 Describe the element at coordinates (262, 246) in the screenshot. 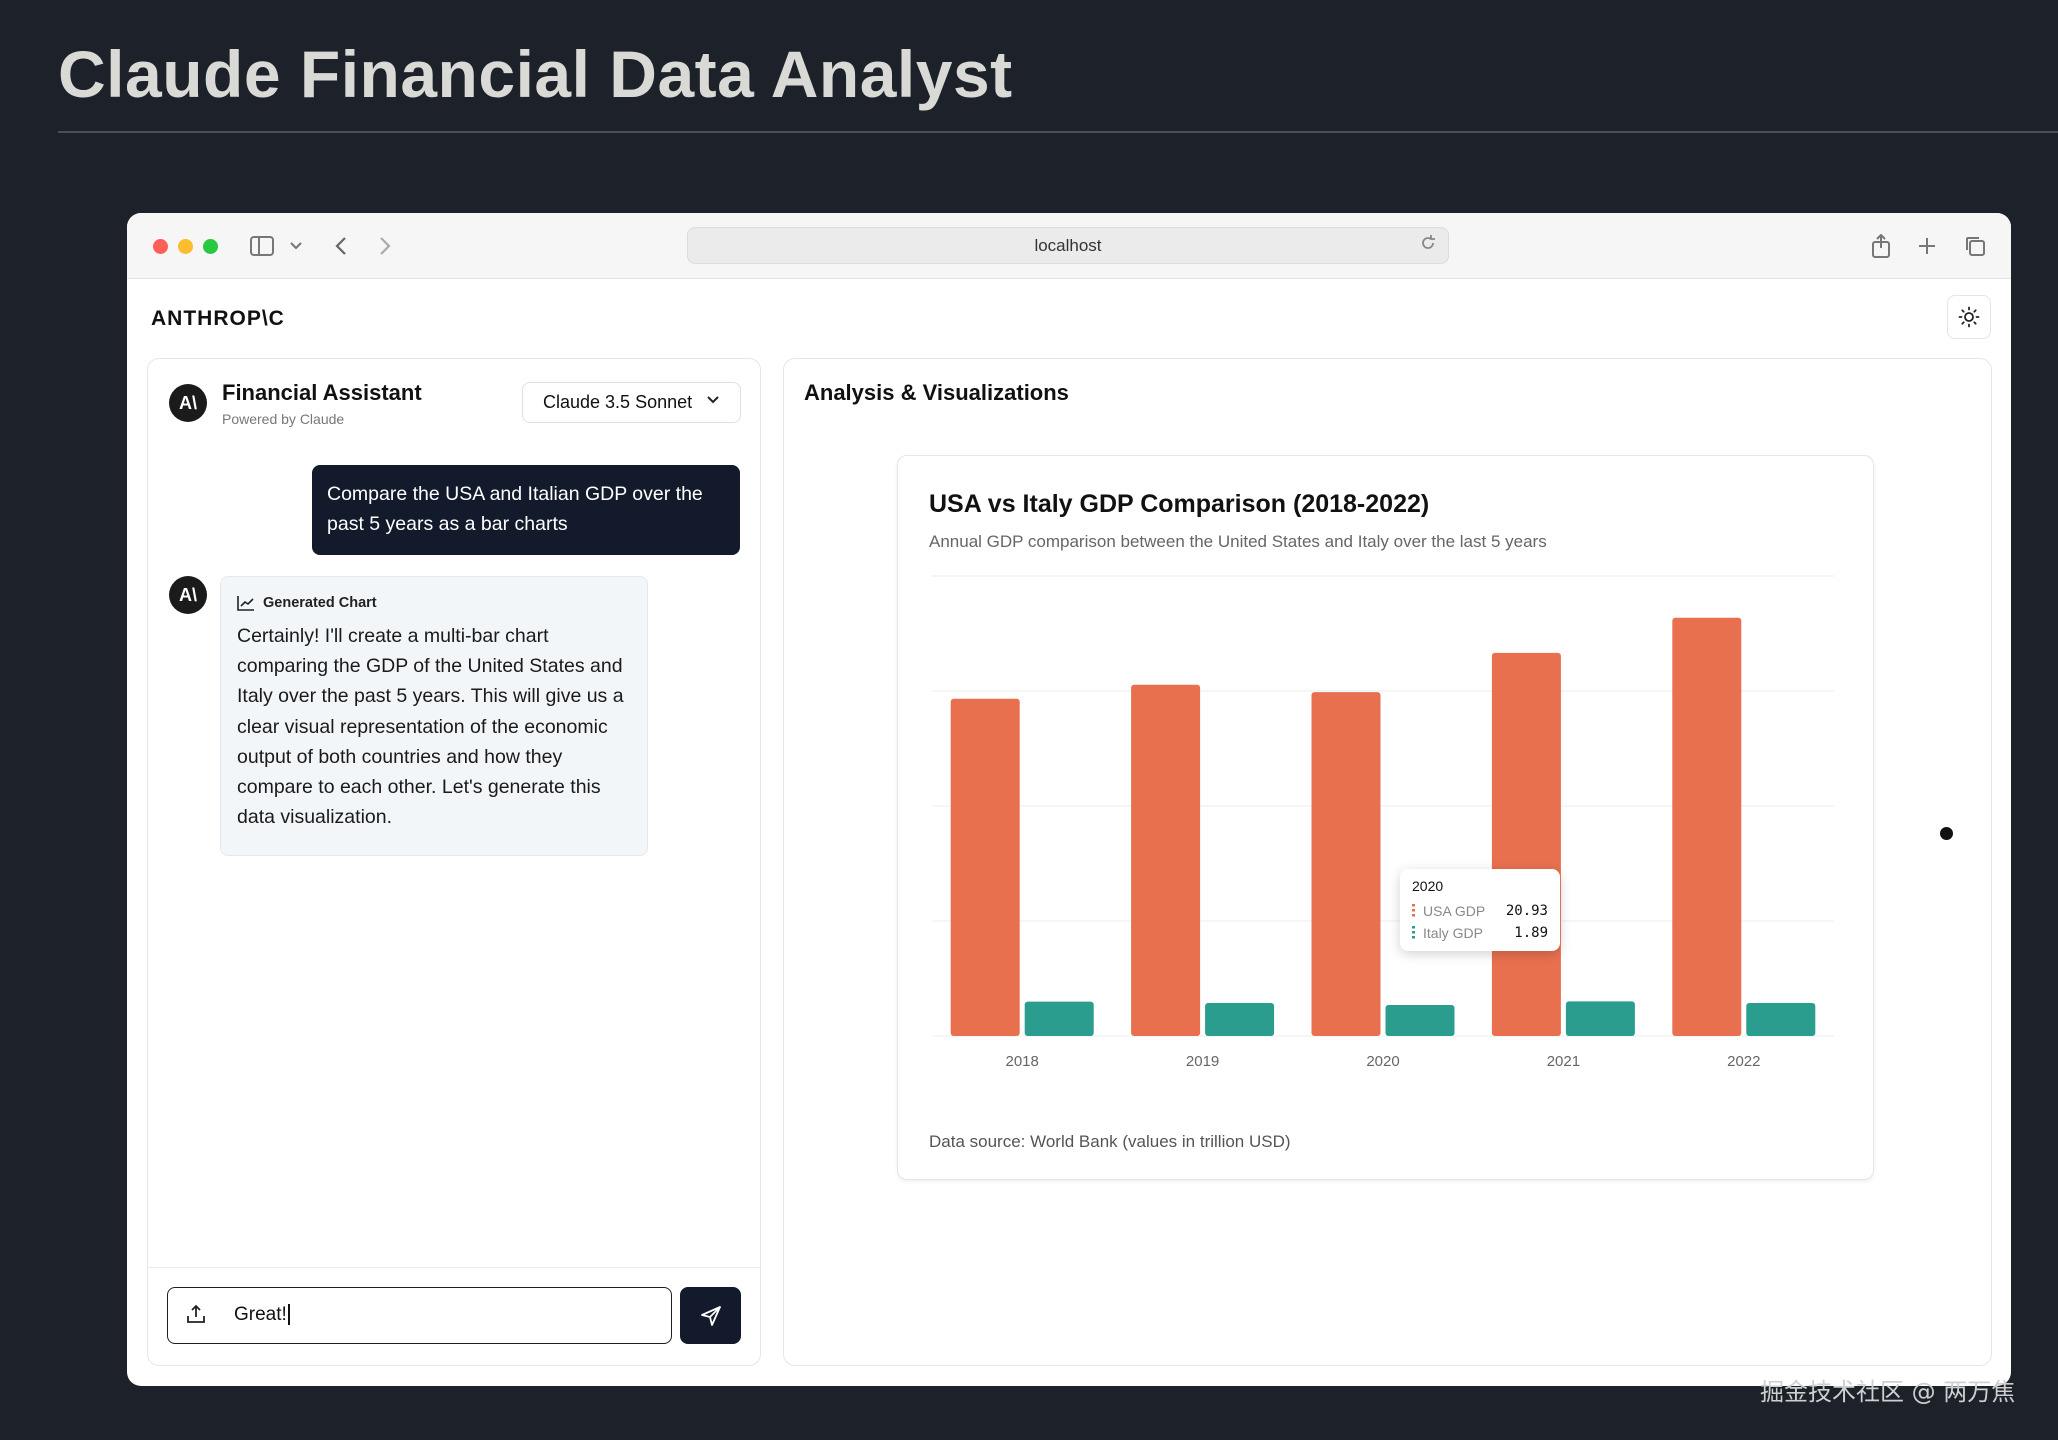

I see `sidebar-toggle-icon` at that location.